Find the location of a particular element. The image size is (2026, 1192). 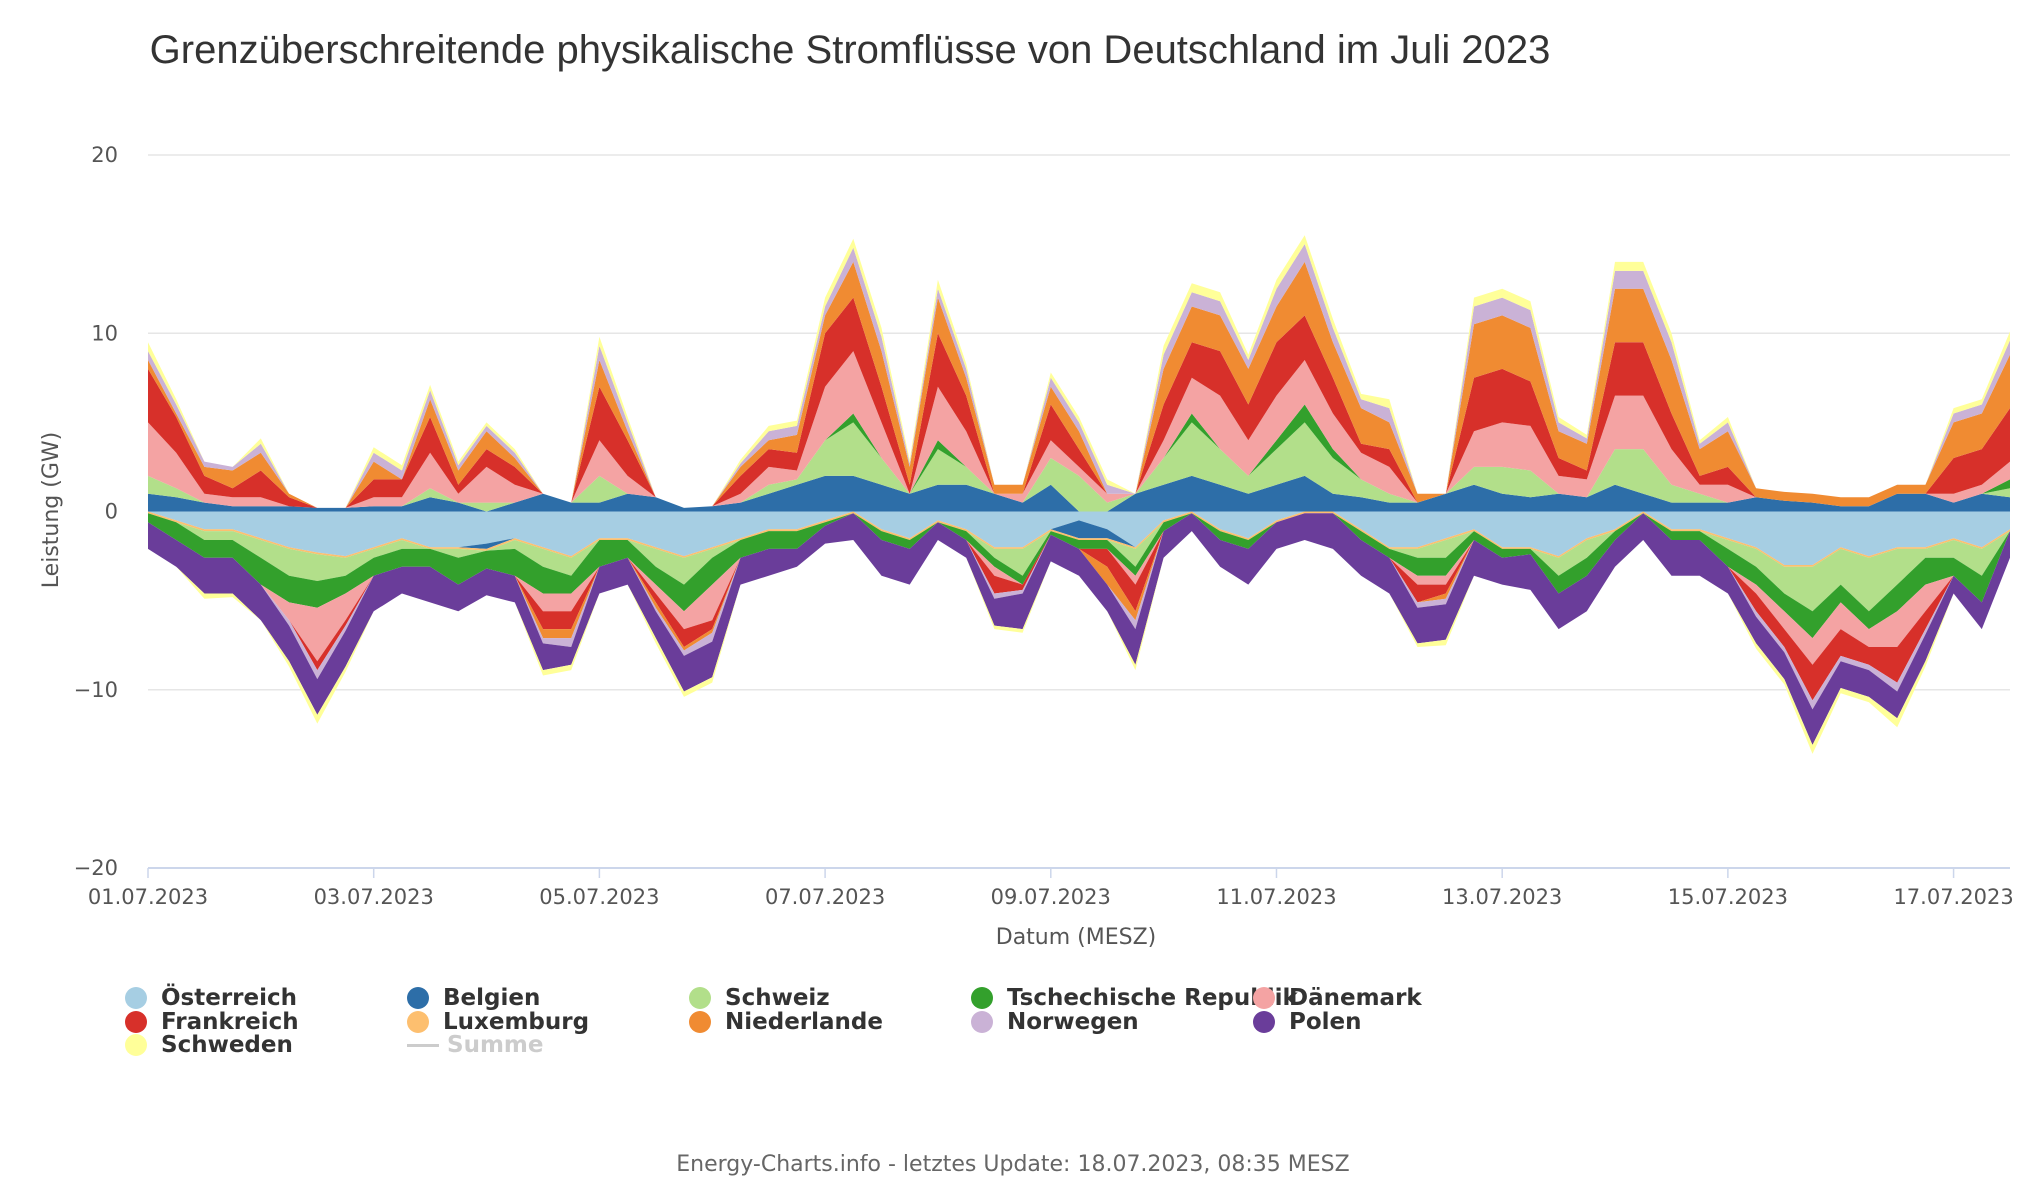

legend-label: Tschechische Republik is located at coordinates (1152, 998).